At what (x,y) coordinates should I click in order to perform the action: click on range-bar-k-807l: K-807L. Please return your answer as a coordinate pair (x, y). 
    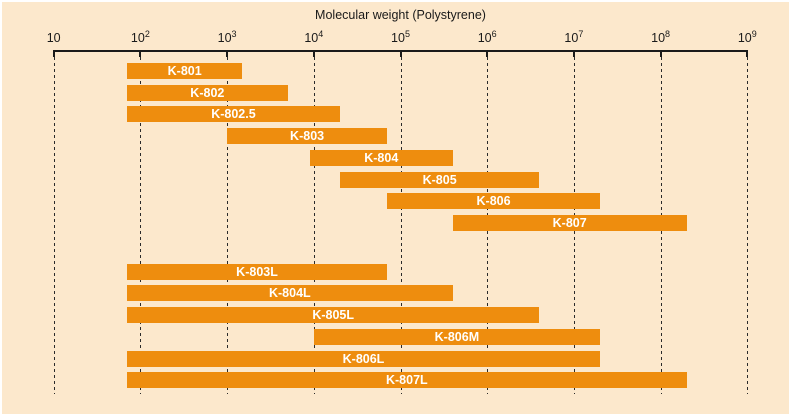
    Looking at the image, I should click on (406, 380).